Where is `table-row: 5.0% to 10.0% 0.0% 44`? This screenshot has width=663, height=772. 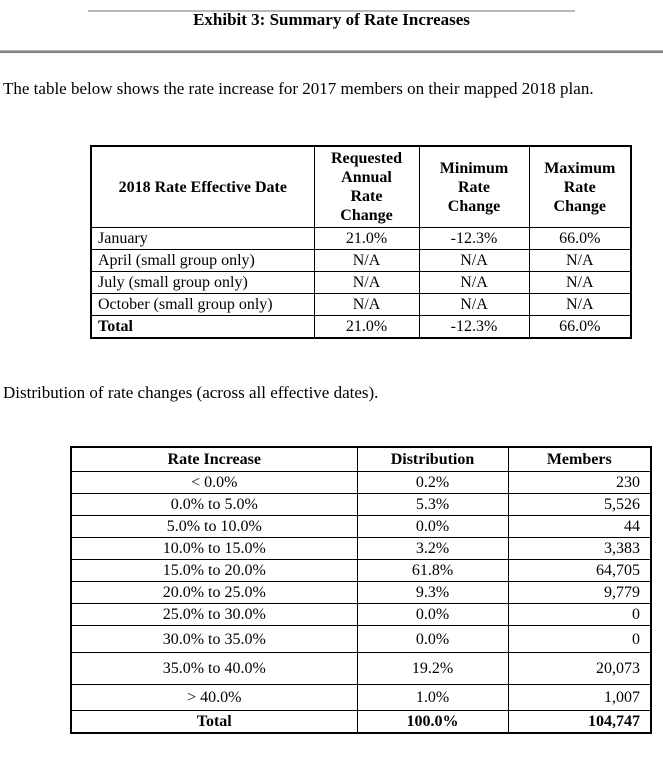
table-row: 5.0% to 10.0% 0.0% 44 is located at coordinates (361, 526).